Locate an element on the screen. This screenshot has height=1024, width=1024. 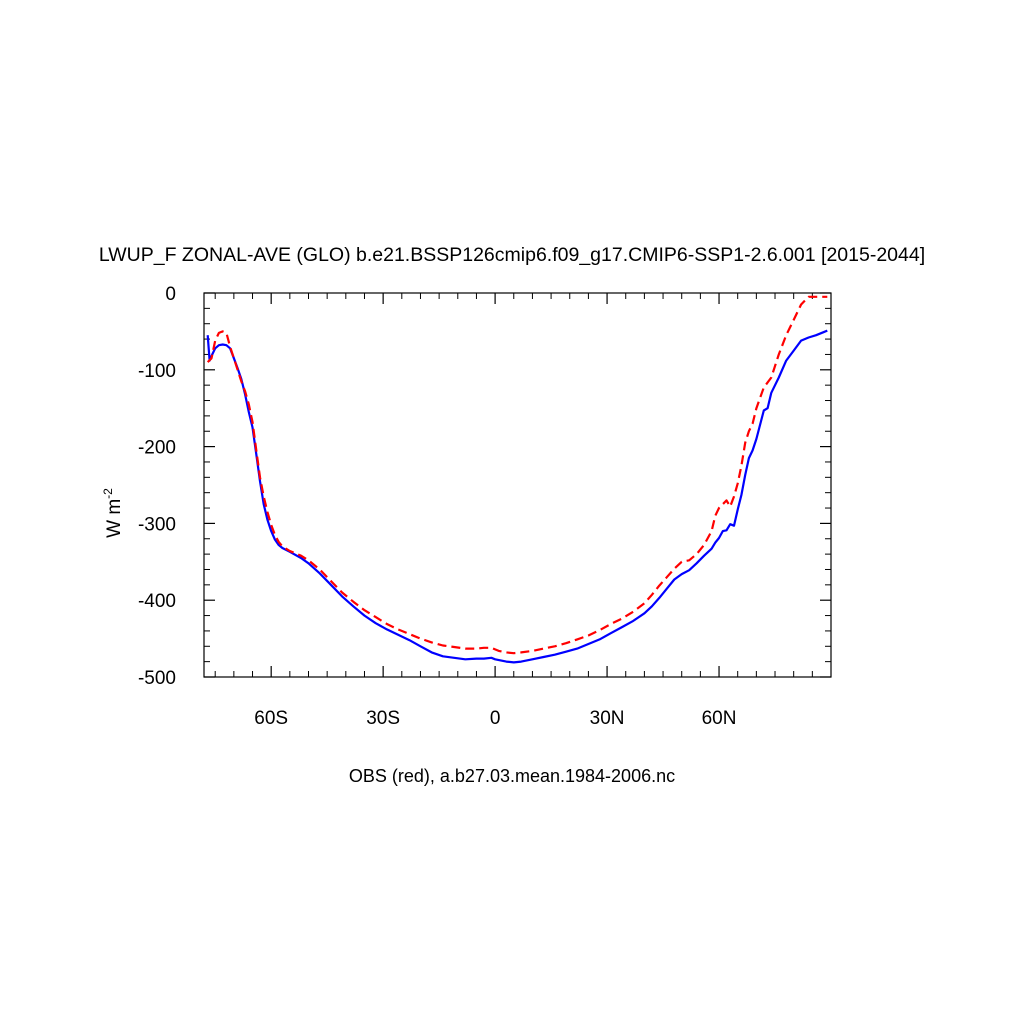
chart-subtitle: OBS (red), a.b27.03.mean.1984-2006.nc is located at coordinates (512, 776).